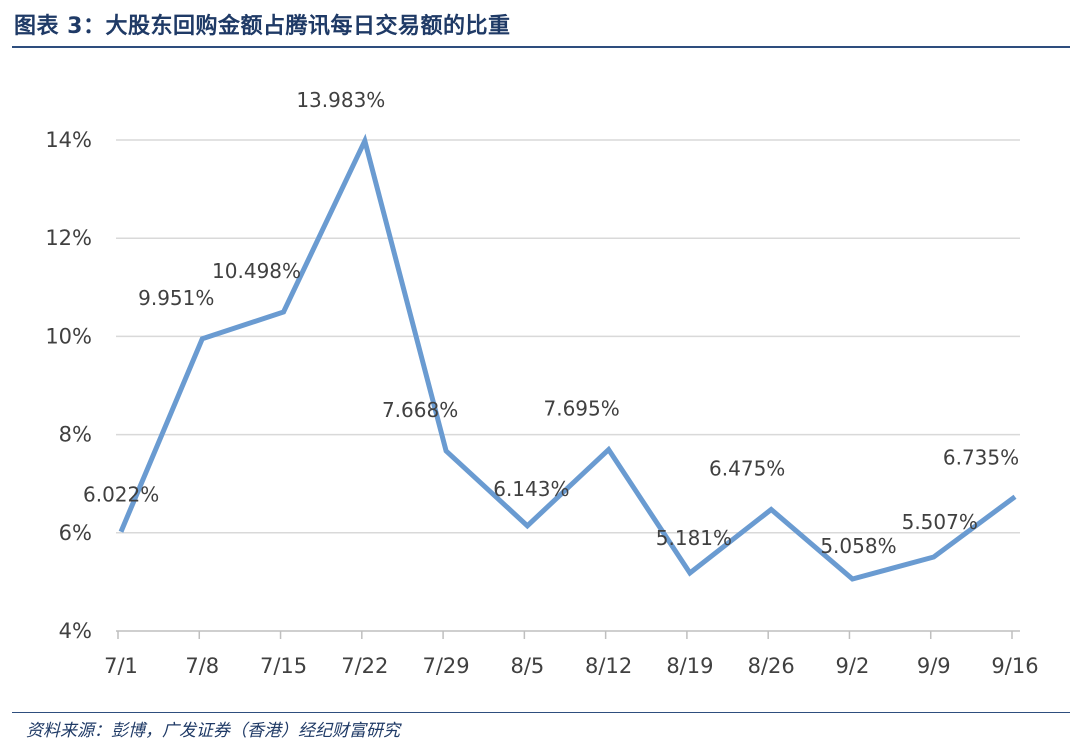 This screenshot has width=1080, height=746. Describe the element at coordinates (75, 533) in the screenshot. I see `y-tick-label: 6%` at that location.